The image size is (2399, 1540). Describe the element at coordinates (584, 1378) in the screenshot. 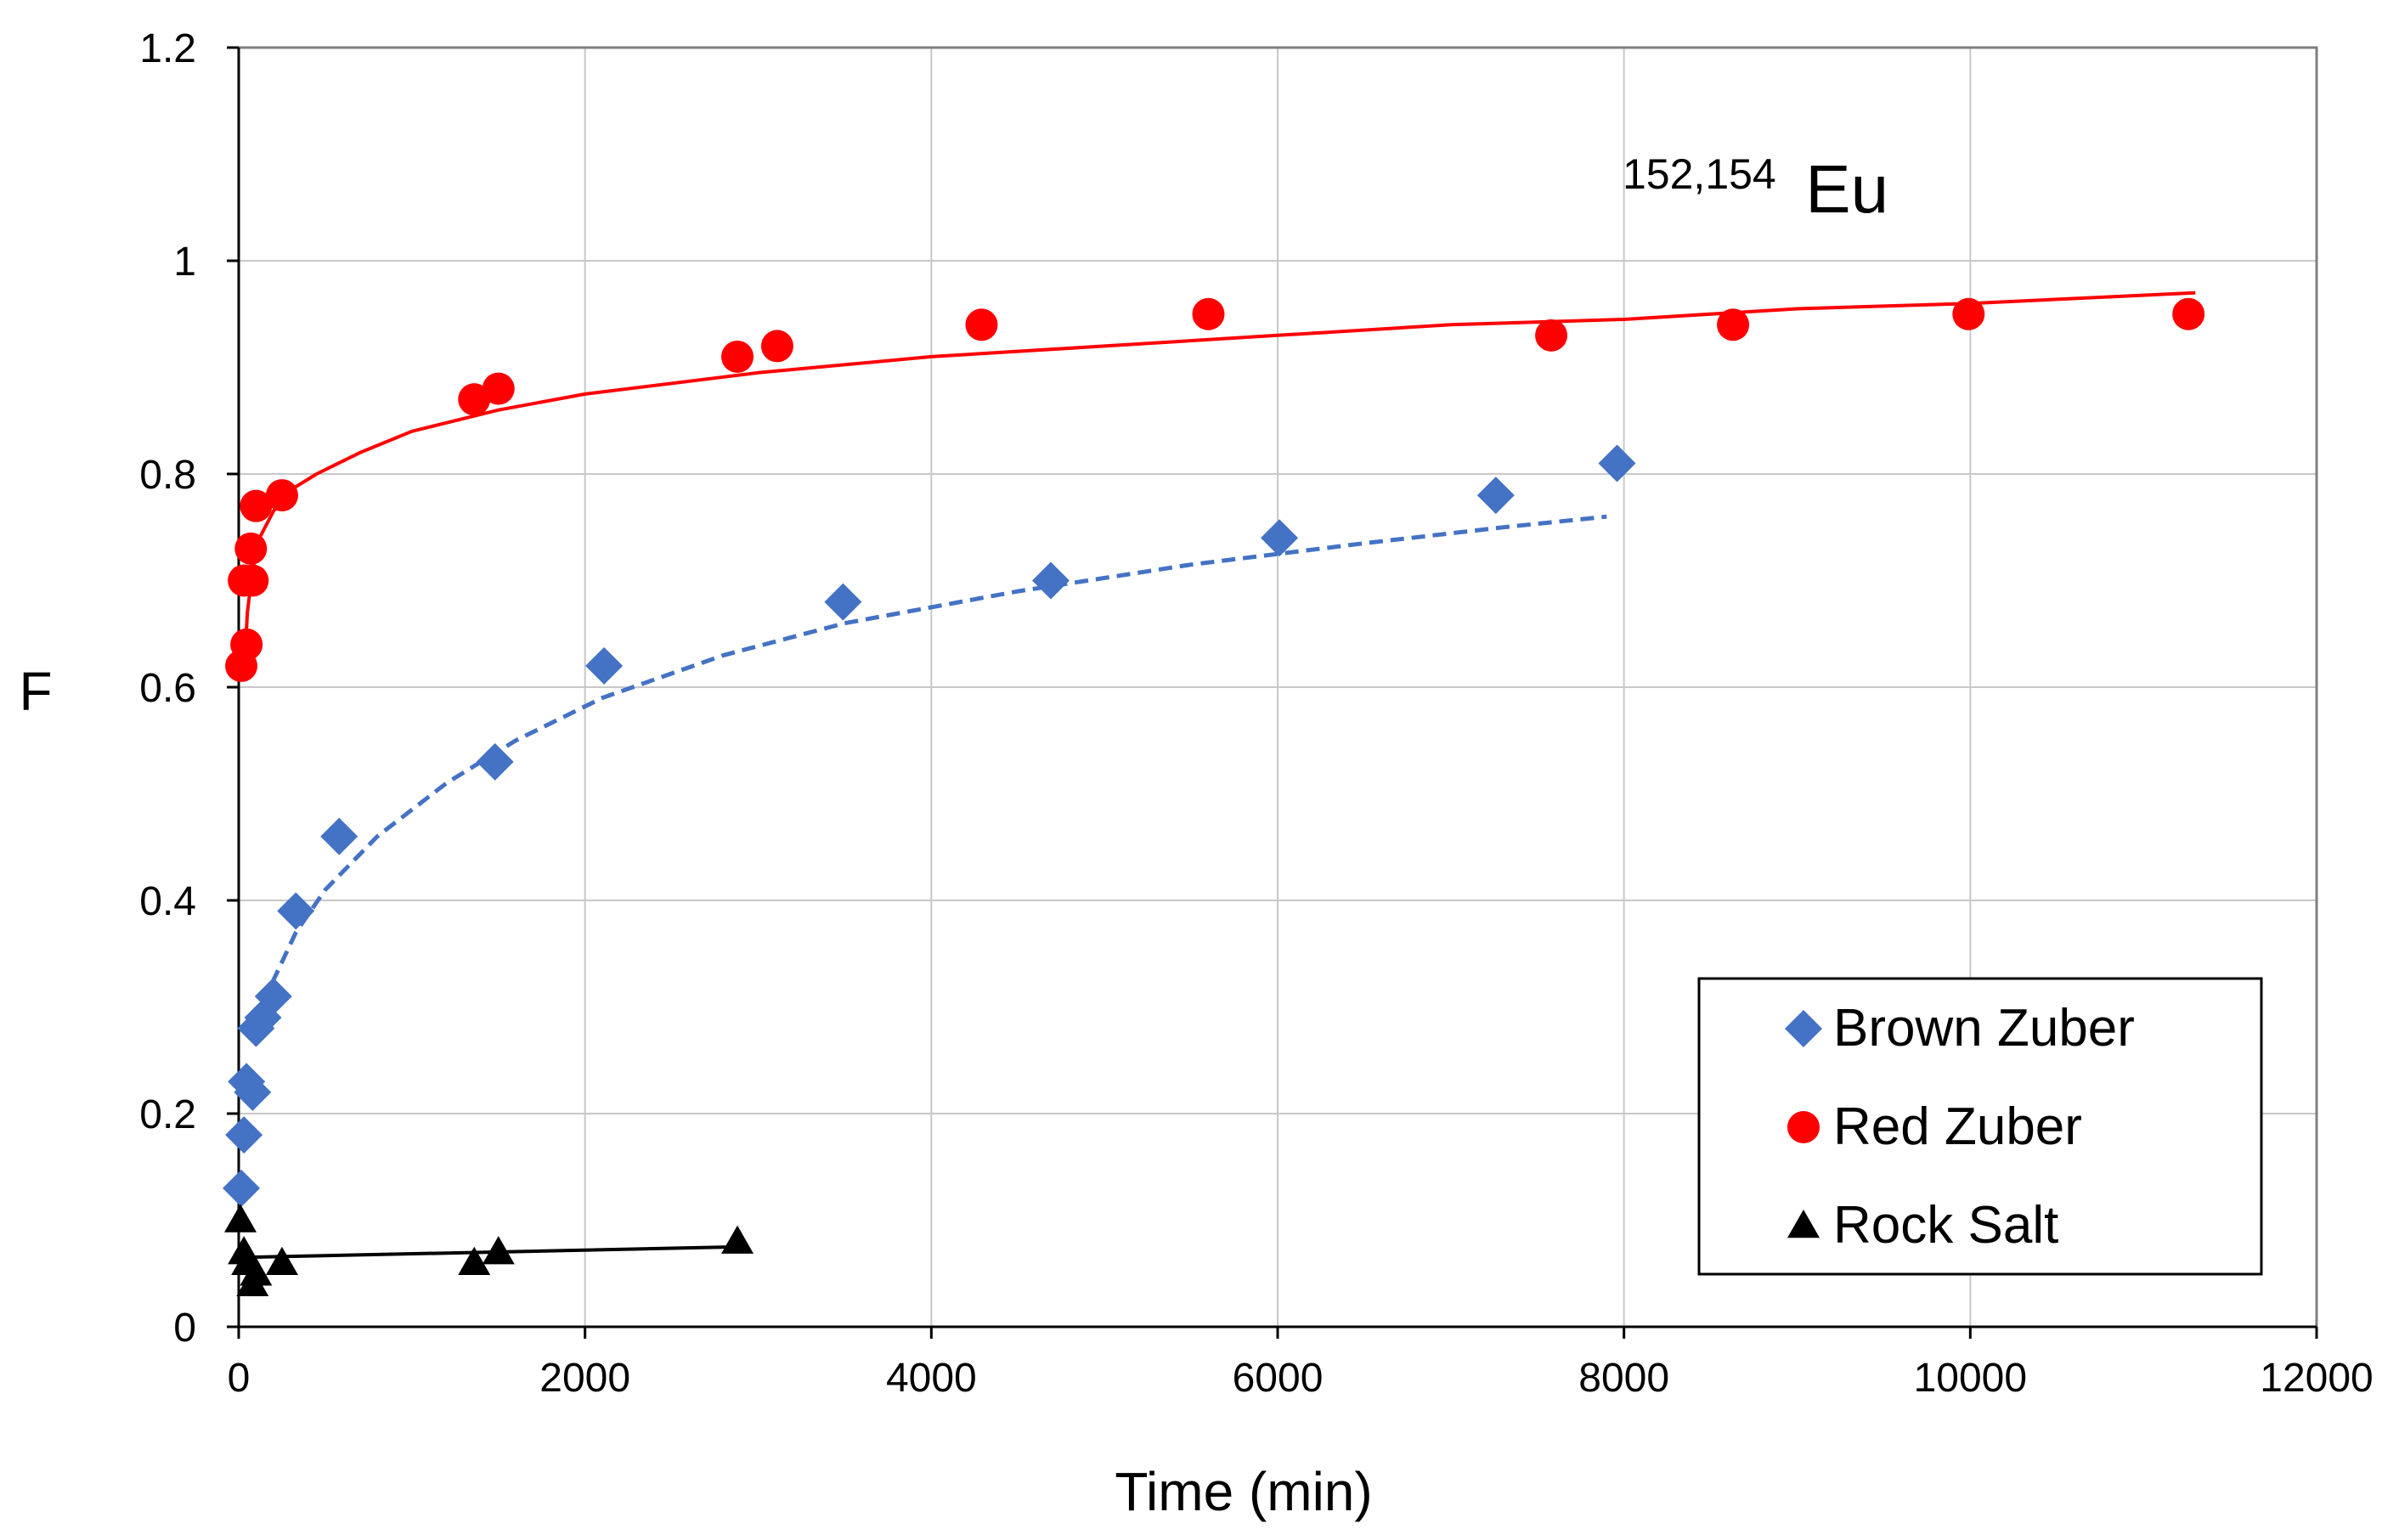

I see `x-tick-label: 2000` at that location.